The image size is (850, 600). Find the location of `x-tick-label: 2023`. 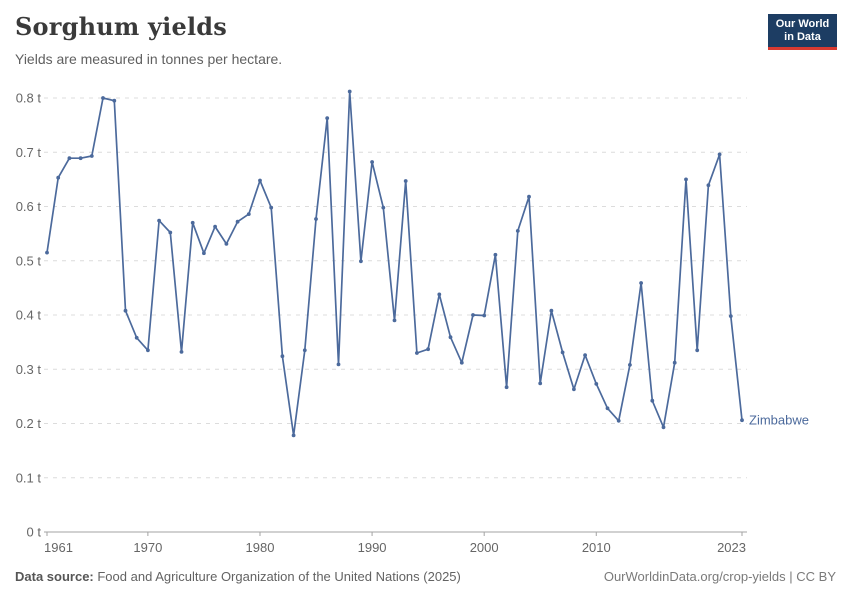

x-tick-label: 2023 is located at coordinates (731, 547).